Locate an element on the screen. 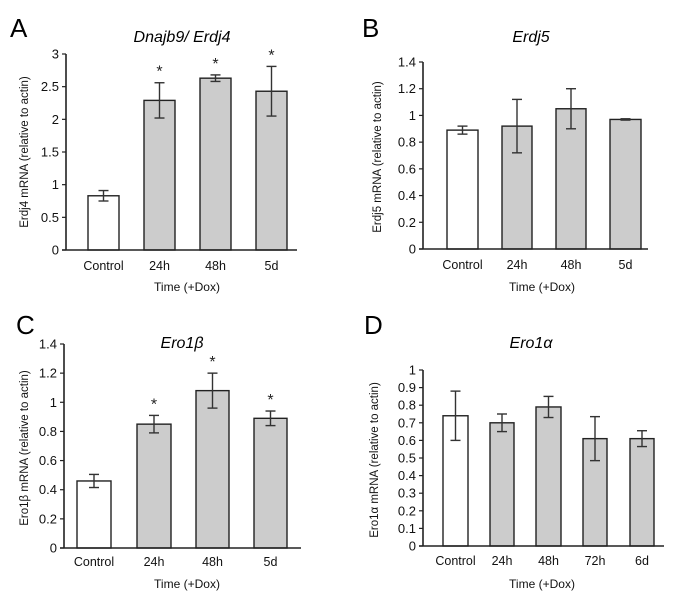 Image resolution: width=685 pixels, height=606 pixels. panel-c-ytick-label: 0.8 is located at coordinates (48, 431).